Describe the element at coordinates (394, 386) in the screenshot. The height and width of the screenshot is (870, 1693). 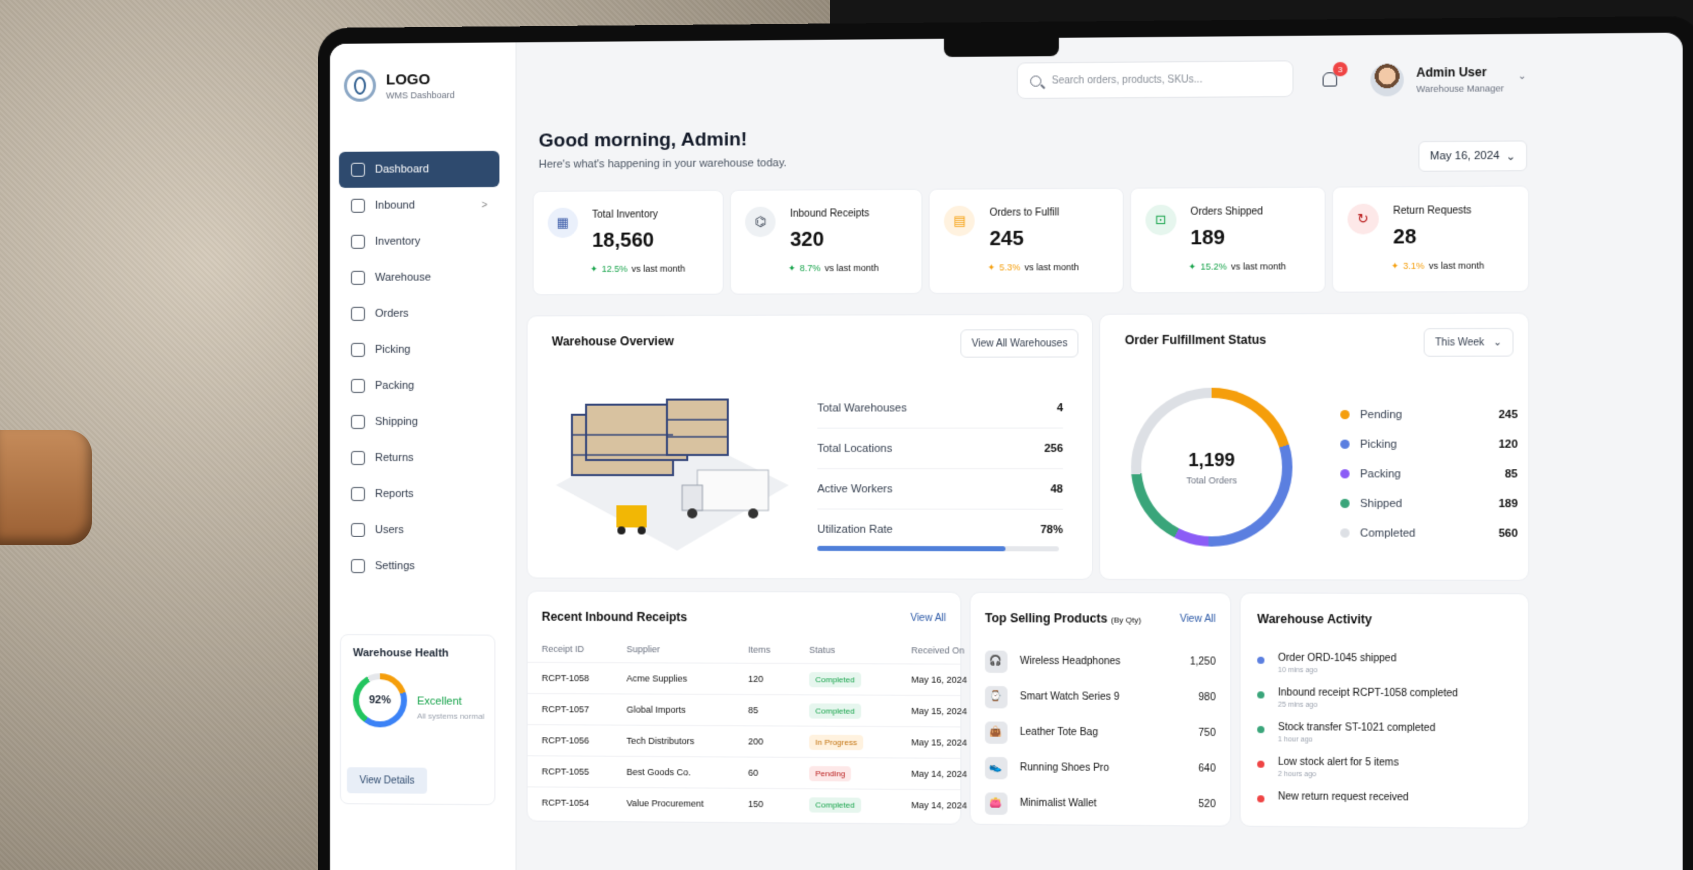
I see `sidebar-item-label: Packing` at that location.